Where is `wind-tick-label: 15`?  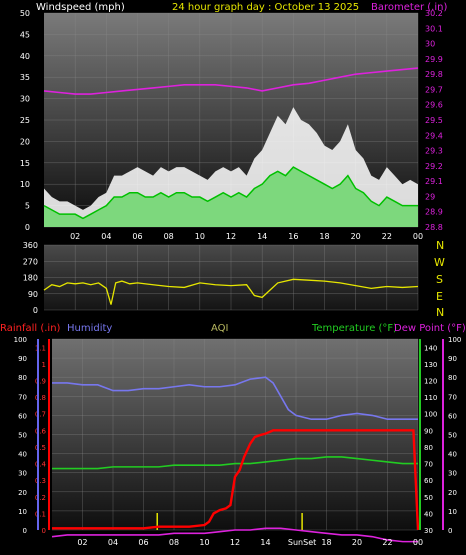 wind-tick-label: 15 is located at coordinates (25, 163).